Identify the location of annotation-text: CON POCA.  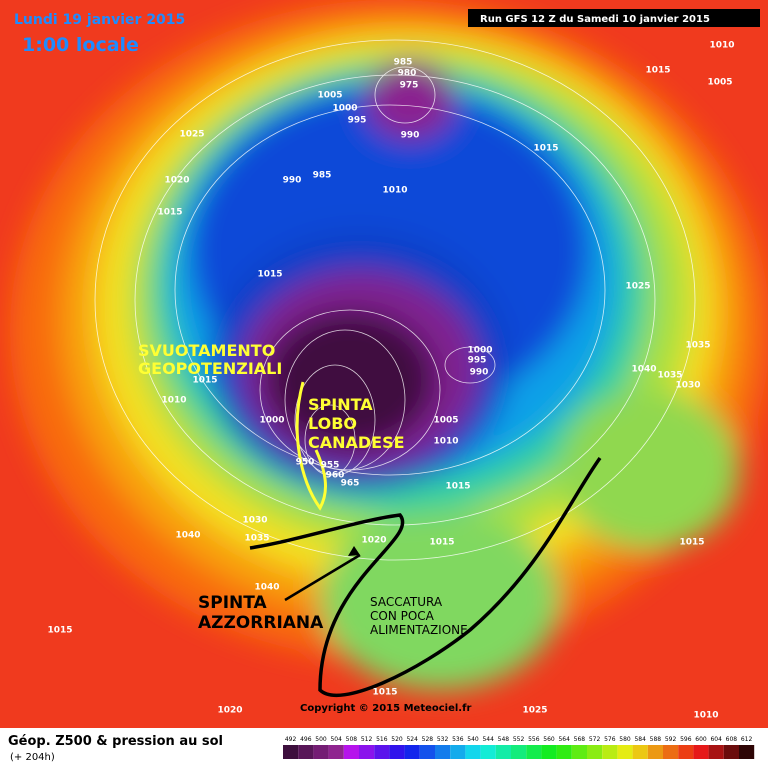
(402, 616).